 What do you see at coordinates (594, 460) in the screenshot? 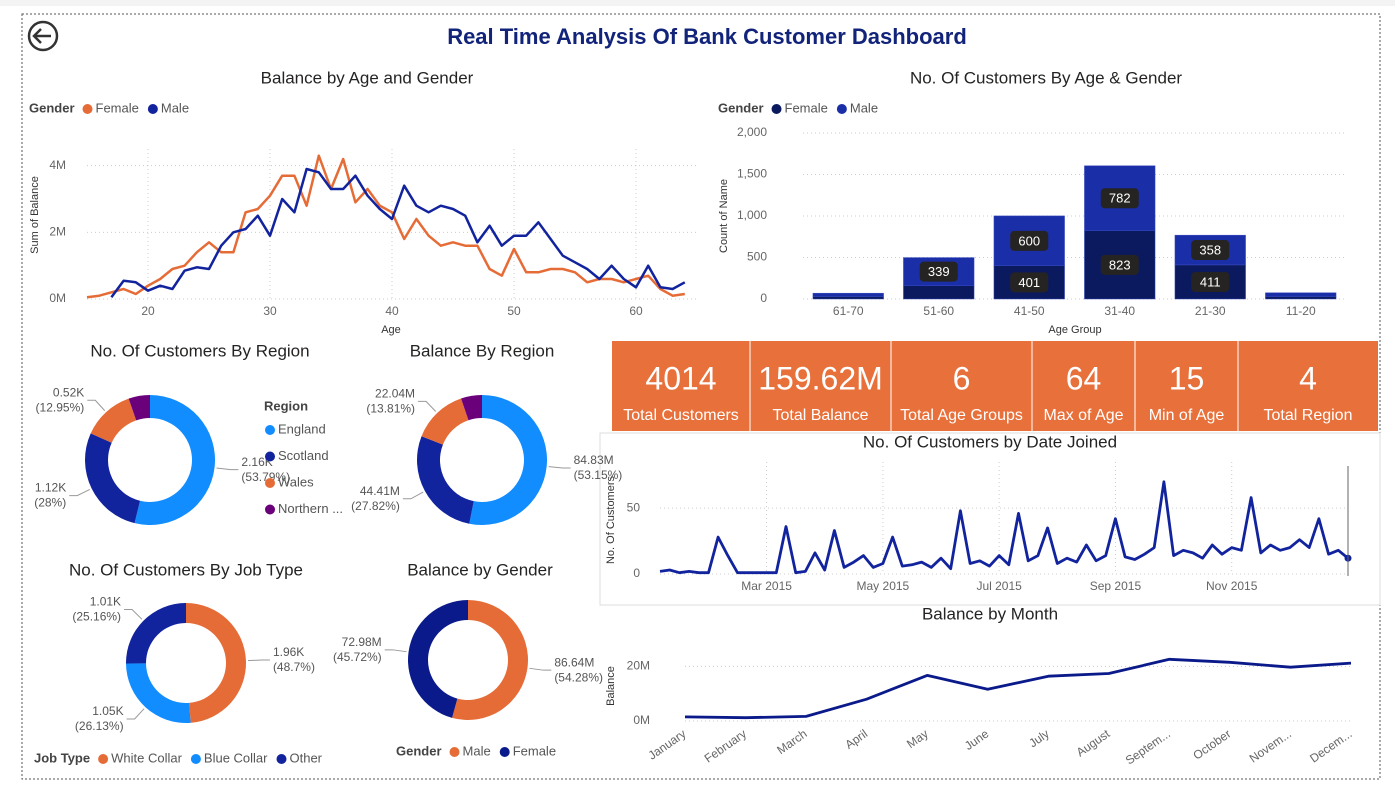
I see `data-label: 84.83M` at bounding box center [594, 460].